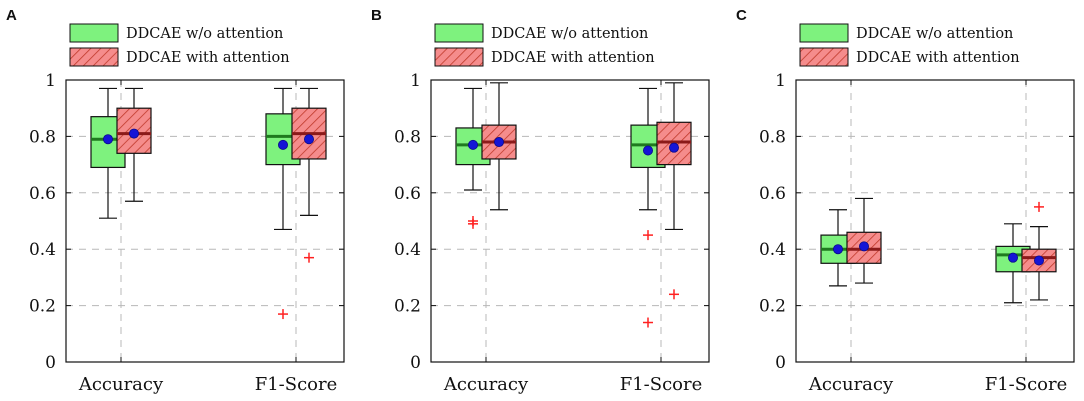 The height and width of the screenshot is (401, 1084). I want to click on panel-letter: B, so click(376, 15).